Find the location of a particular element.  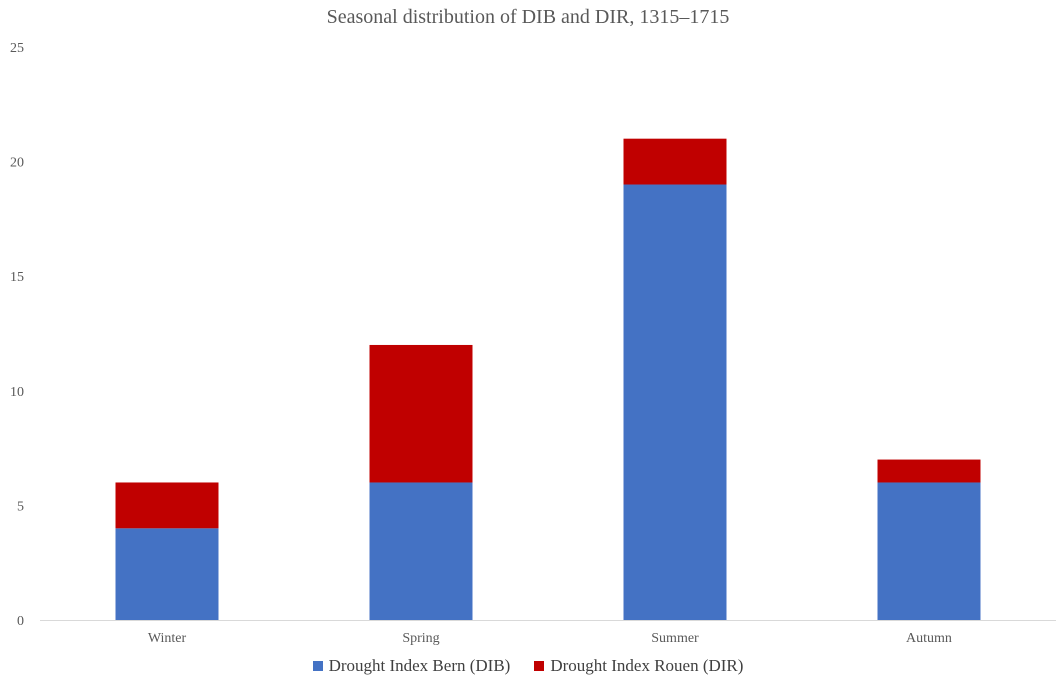

legend-item-dib: Drought Index Bern (DIB) is located at coordinates (411, 666).